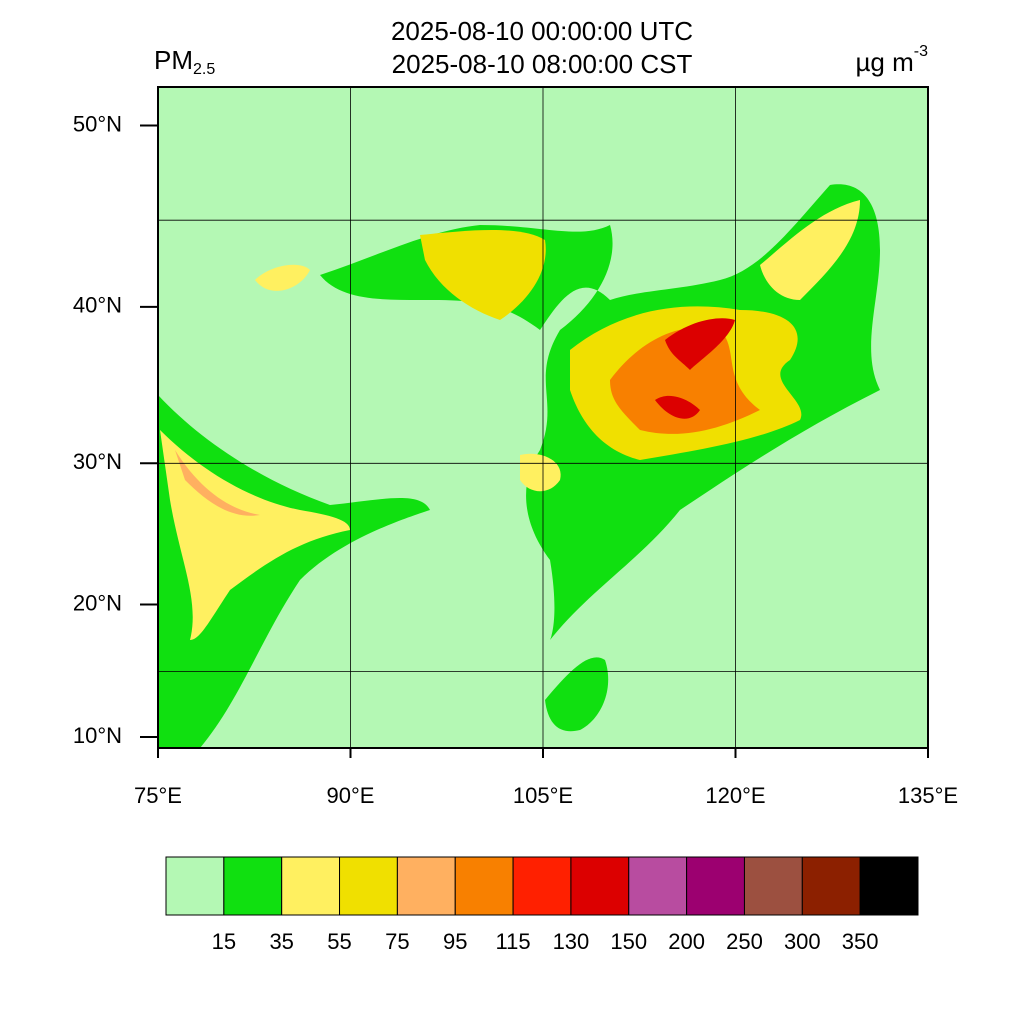 The width and height of the screenshot is (1024, 1024). Describe the element at coordinates (884, 62) in the screenshot. I see `unit-main: µg m` at that location.